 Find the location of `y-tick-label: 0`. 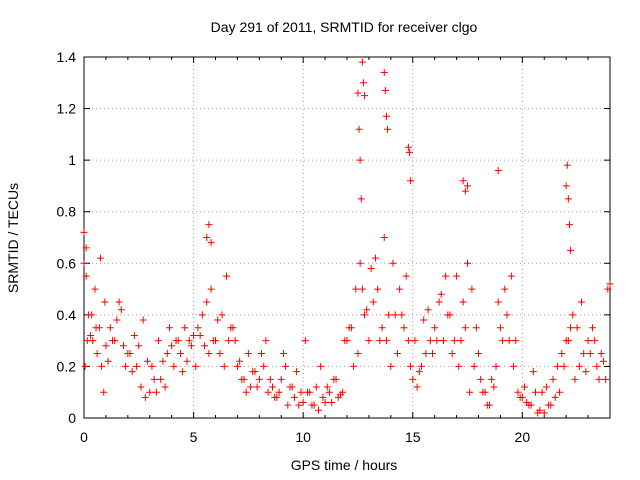

y-tick-label: 0 is located at coordinates (72, 418).